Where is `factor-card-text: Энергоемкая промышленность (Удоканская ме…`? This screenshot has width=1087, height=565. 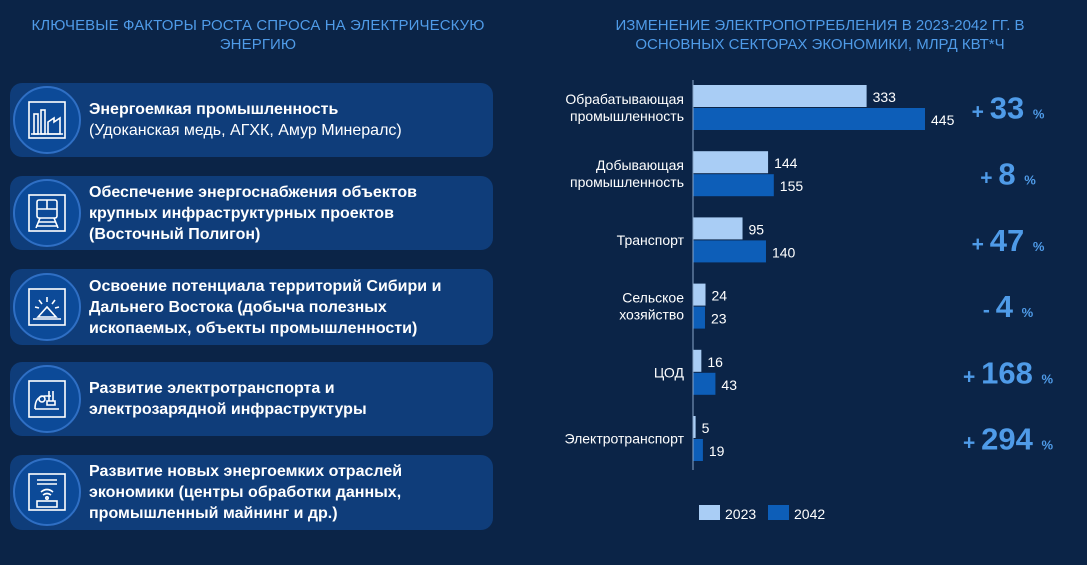
factor-card-text: Энергоемкая промышленность (Удоканская ме… is located at coordinates (245, 120).